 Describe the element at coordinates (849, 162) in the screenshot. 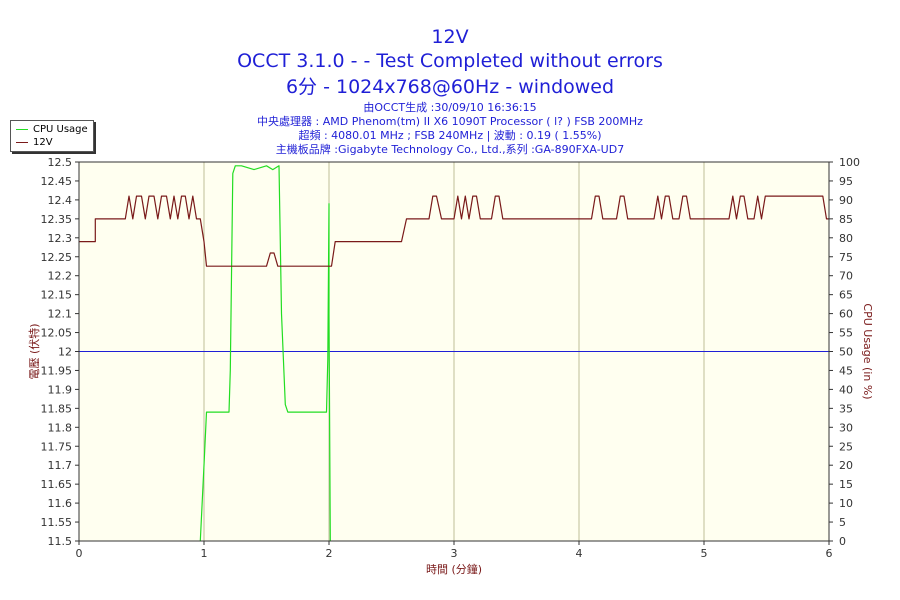

I see `y-right-tick-label: 100` at that location.